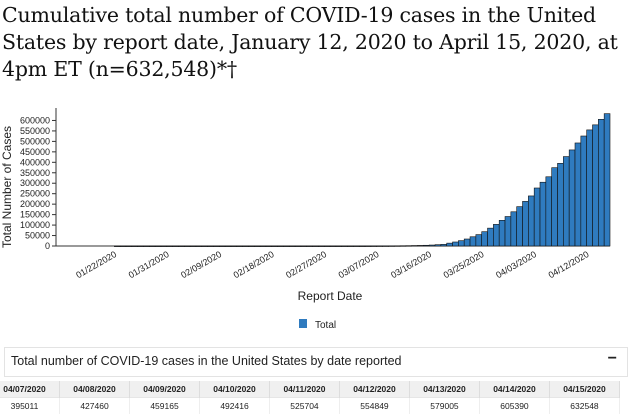  Describe the element at coordinates (514, 405) in the screenshot. I see `table-cell: 605390` at that location.